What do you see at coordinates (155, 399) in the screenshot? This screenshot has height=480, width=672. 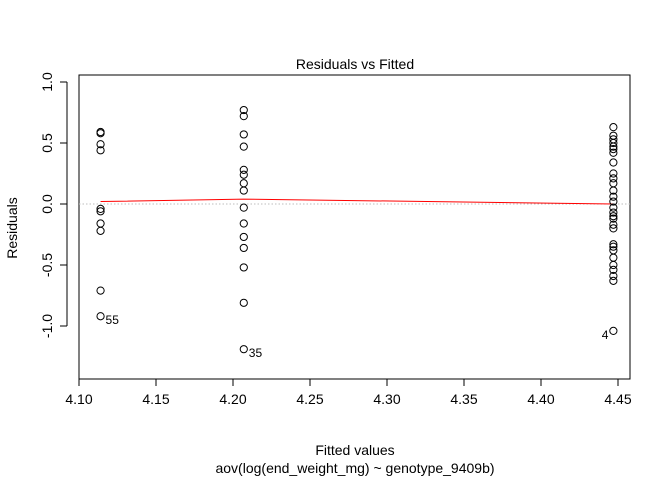 I see `x-tick-label: 4.15` at bounding box center [155, 399].